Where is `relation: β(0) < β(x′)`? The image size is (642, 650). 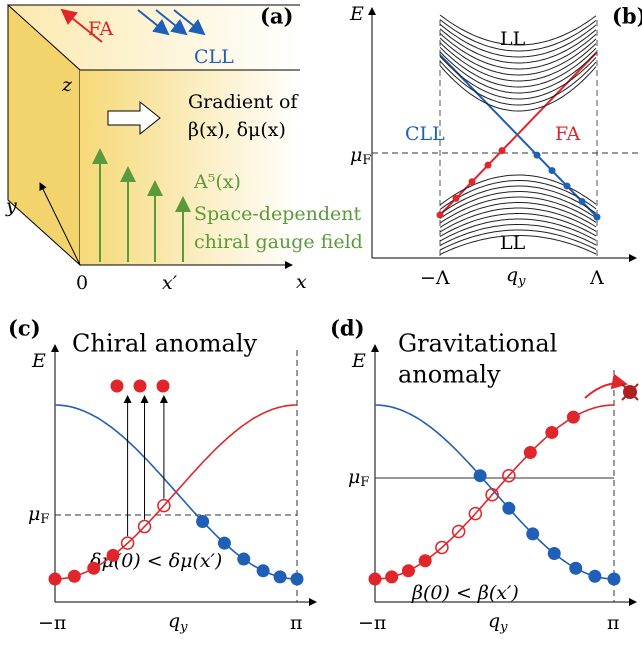
relation: β(0) < β(x′) is located at coordinates (465, 593).